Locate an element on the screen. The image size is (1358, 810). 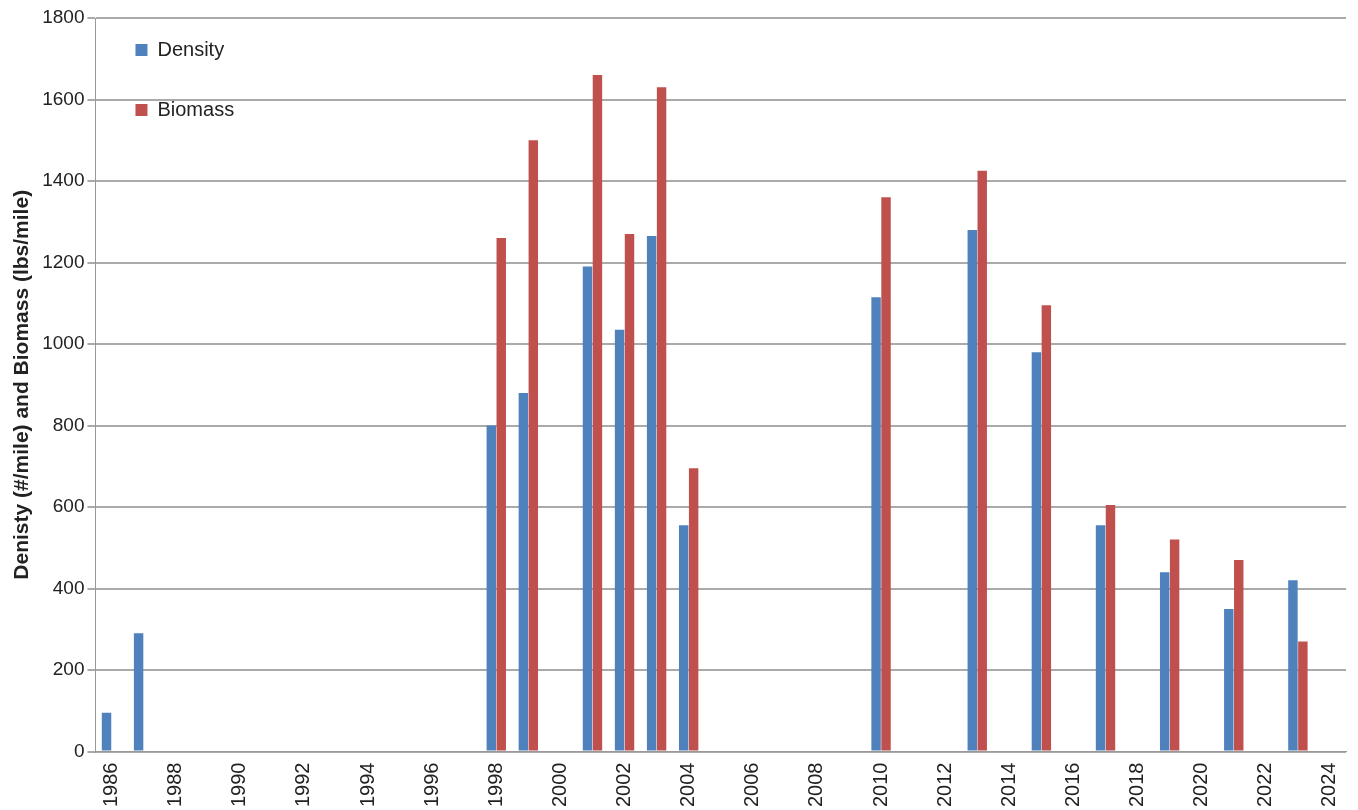
x-tick-label: 2024 is located at coordinates (1328, 785).